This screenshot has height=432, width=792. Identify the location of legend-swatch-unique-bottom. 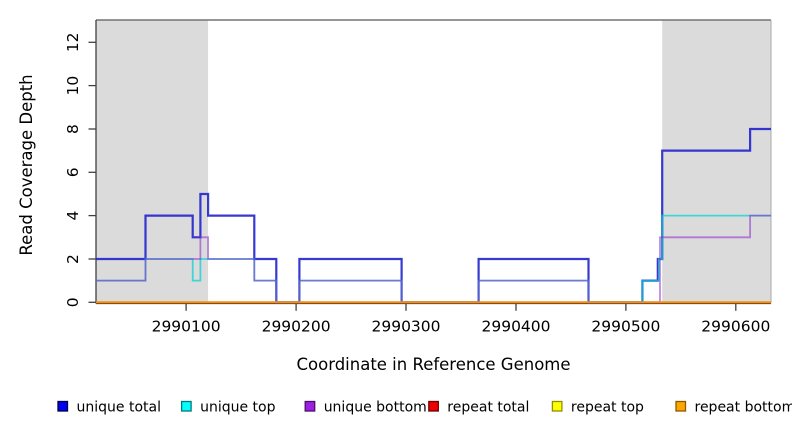
(310, 406).